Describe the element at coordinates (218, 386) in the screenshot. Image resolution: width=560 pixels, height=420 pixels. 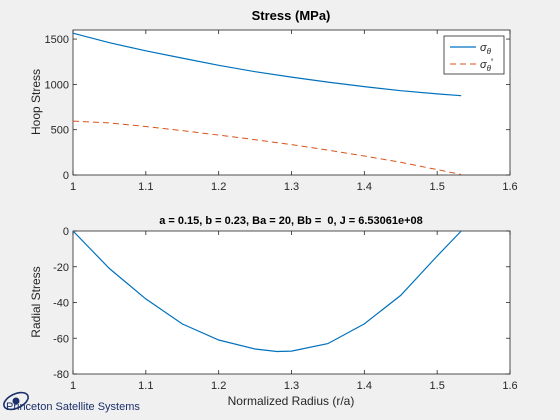
I see `bottom-x-tick-label: 1.2` at that location.